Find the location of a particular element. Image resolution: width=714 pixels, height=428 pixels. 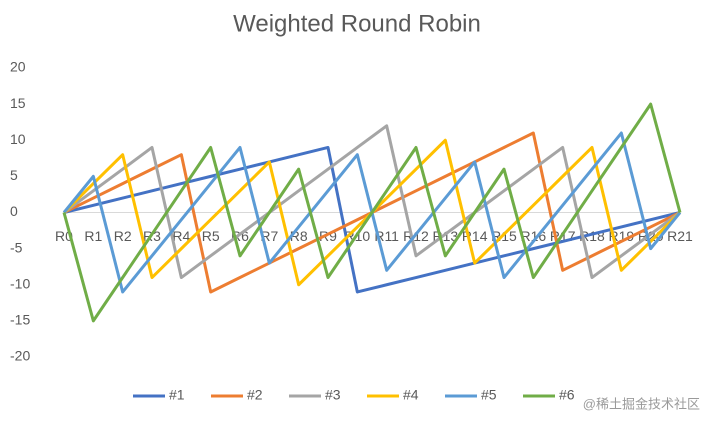

y-tick-label: -10 is located at coordinates (20, 283).